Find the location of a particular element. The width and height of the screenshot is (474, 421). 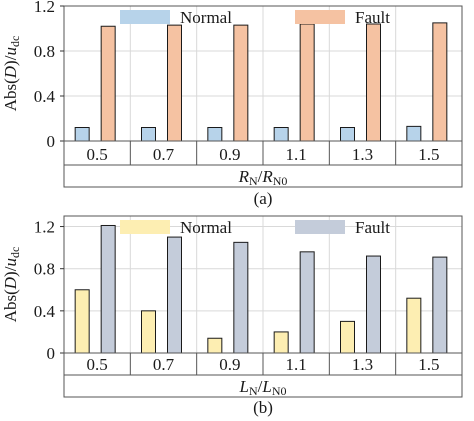

x-axis-label-num: R is located at coordinates (244, 176).